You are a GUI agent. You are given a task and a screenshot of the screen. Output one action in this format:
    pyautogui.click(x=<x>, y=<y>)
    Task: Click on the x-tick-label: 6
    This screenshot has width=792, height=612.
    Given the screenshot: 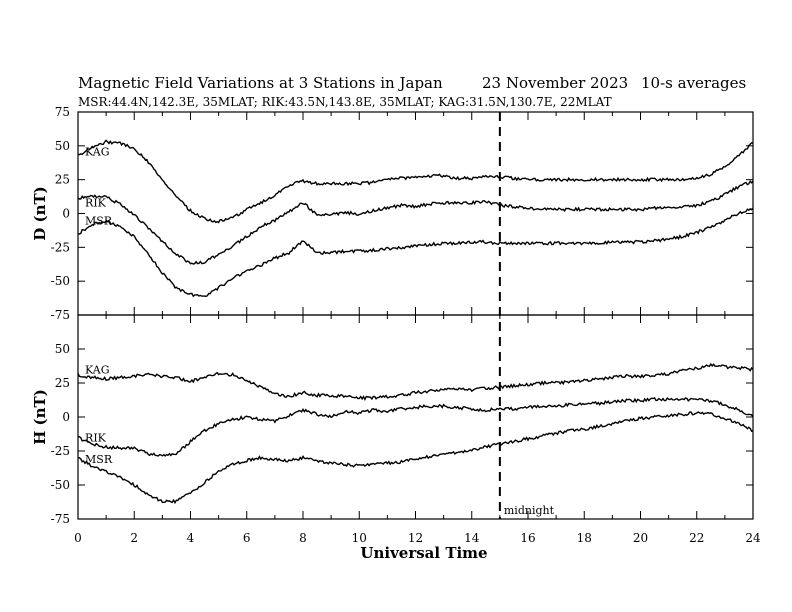 What is the action you would take?
    pyautogui.click(x=247, y=538)
    